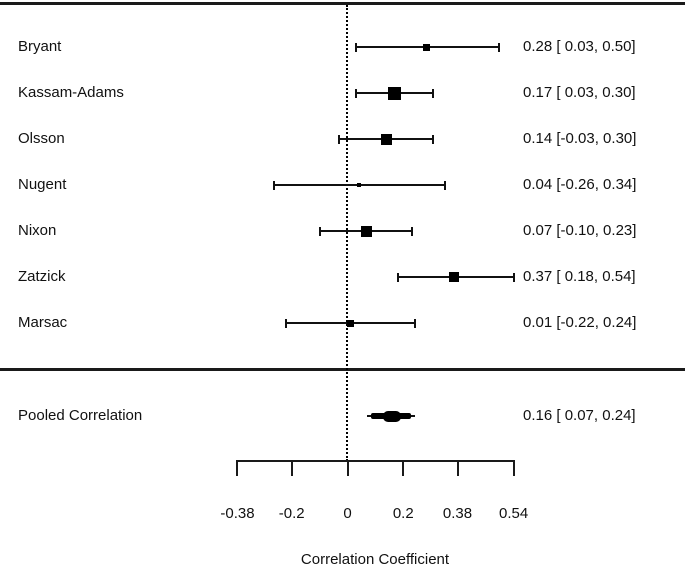 The image size is (685, 575). What do you see at coordinates (579, 415) in the screenshot?
I see `pooled-value-label: 0.16 [ 0.07, 0.24]` at bounding box center [579, 415].